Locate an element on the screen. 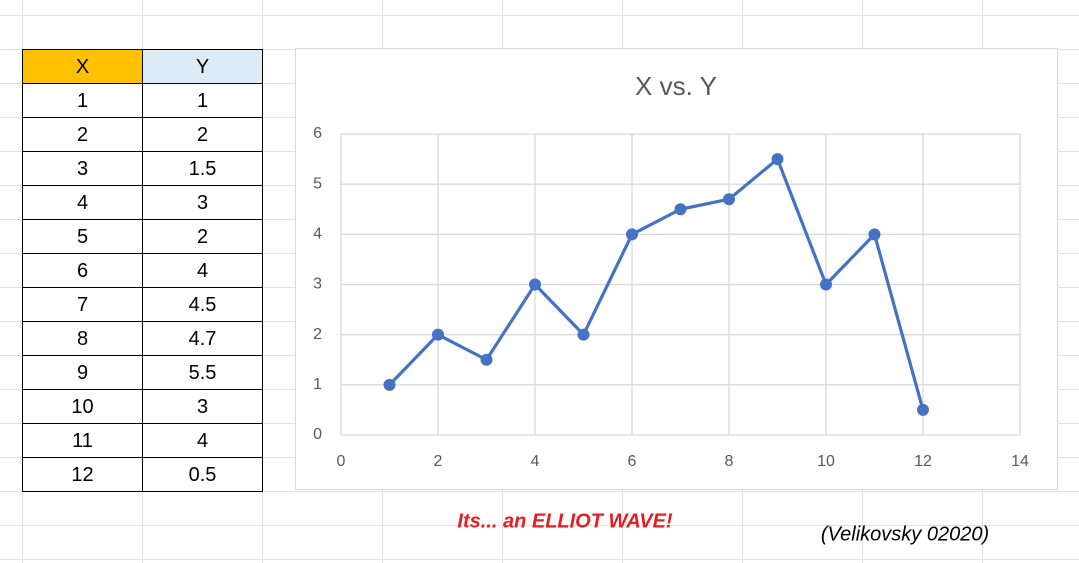  y-tick-label: 4 is located at coordinates (317, 234).